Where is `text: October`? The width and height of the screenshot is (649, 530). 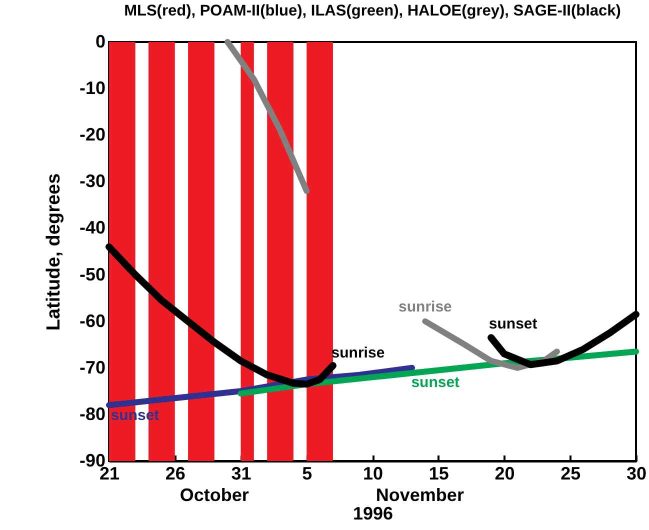 text: October is located at coordinates (214, 495).